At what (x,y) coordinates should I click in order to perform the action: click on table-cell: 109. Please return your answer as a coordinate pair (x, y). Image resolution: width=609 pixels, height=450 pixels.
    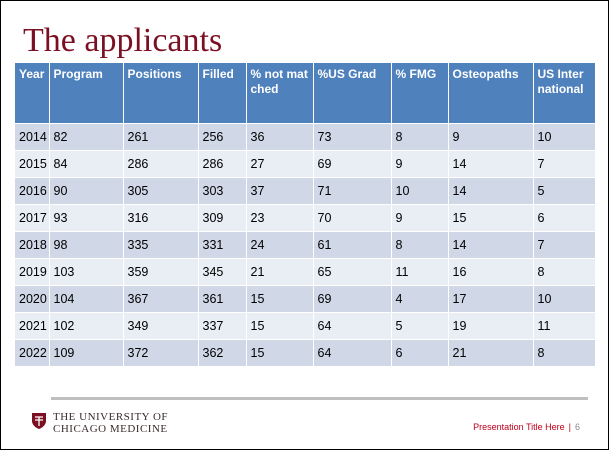
    Looking at the image, I should click on (86, 352).